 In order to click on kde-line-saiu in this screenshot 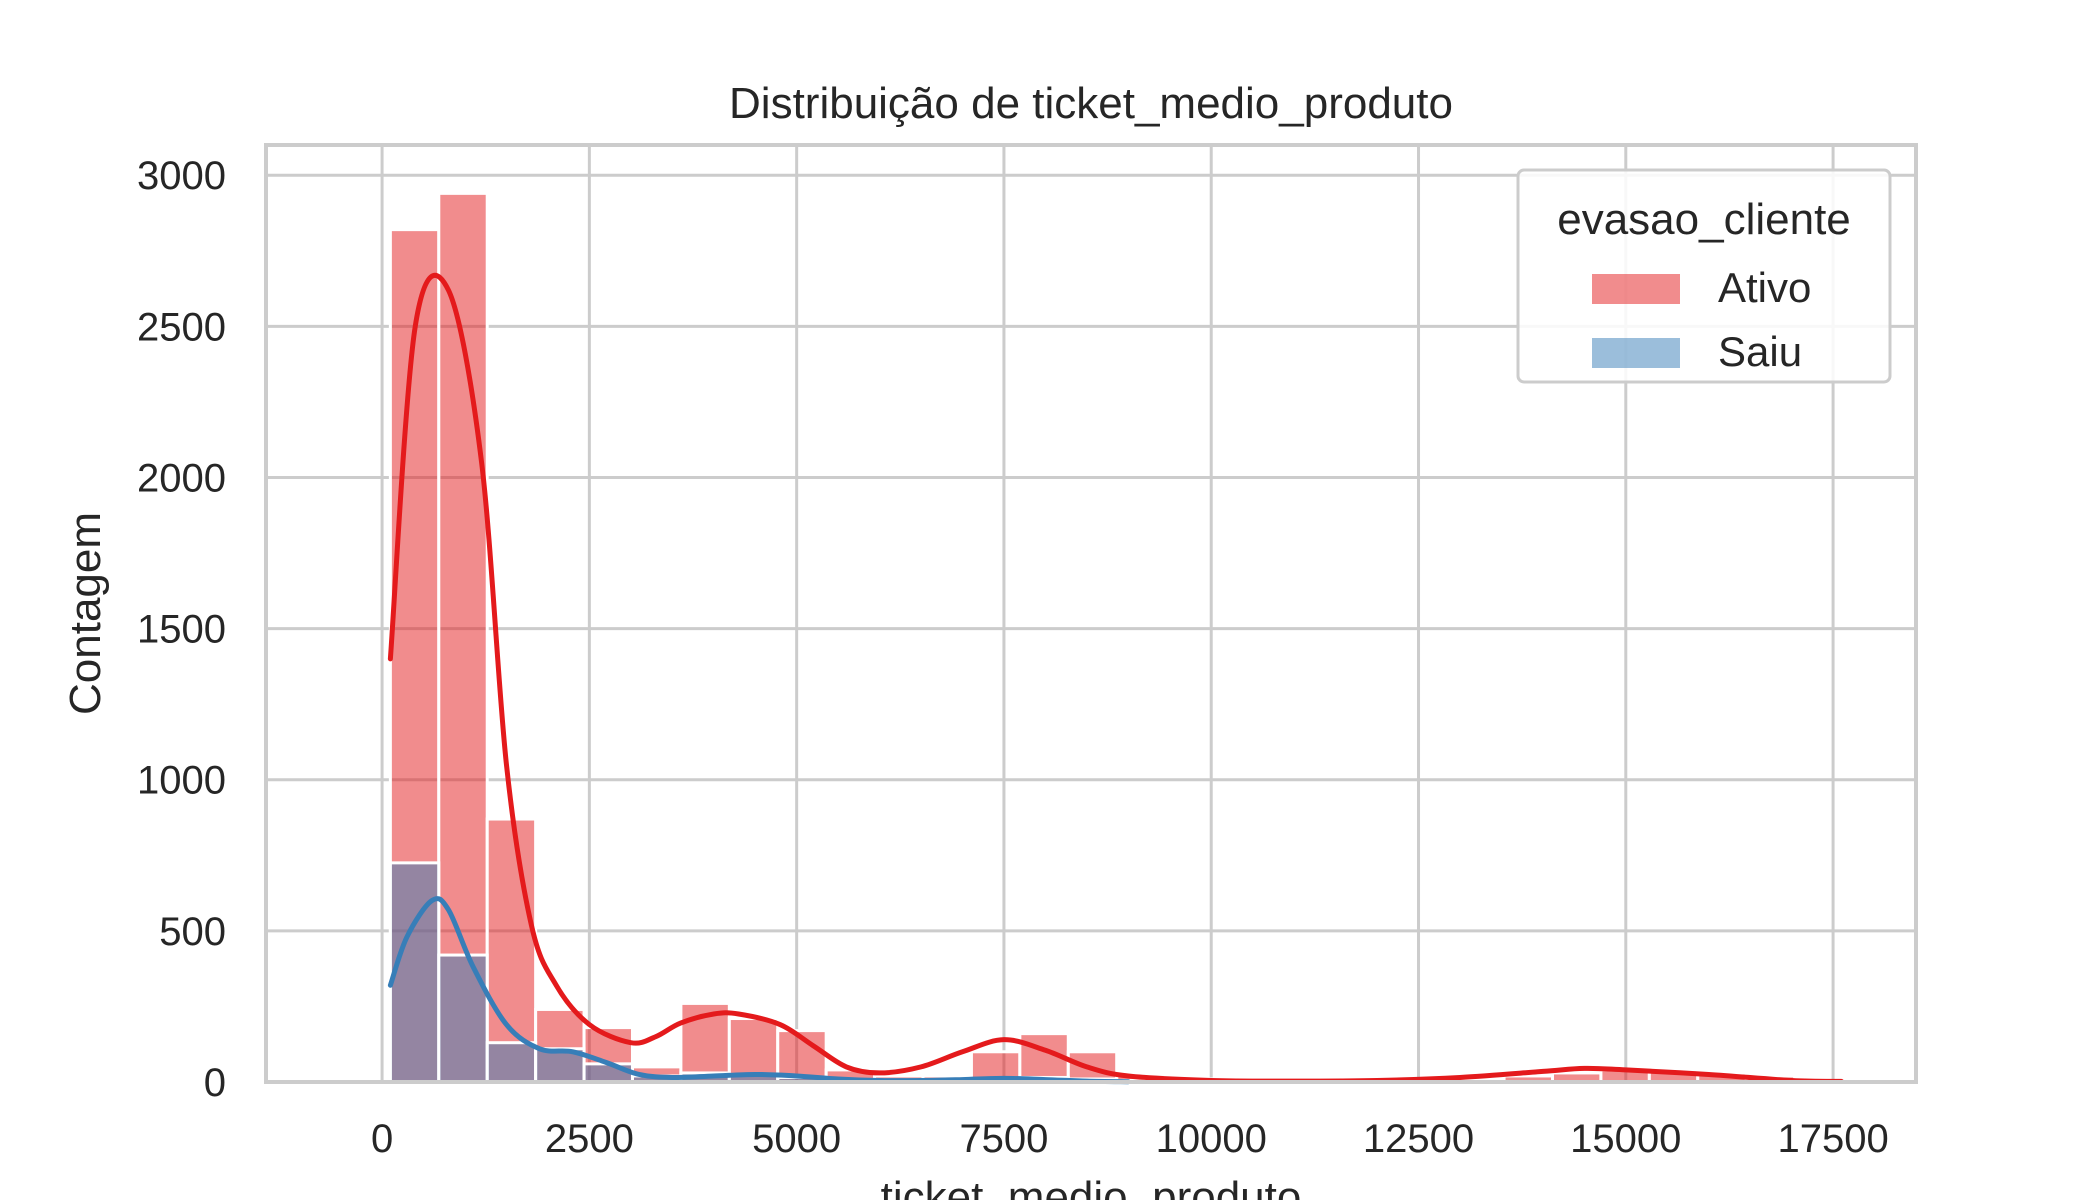, I will do `click(759, 990)`.